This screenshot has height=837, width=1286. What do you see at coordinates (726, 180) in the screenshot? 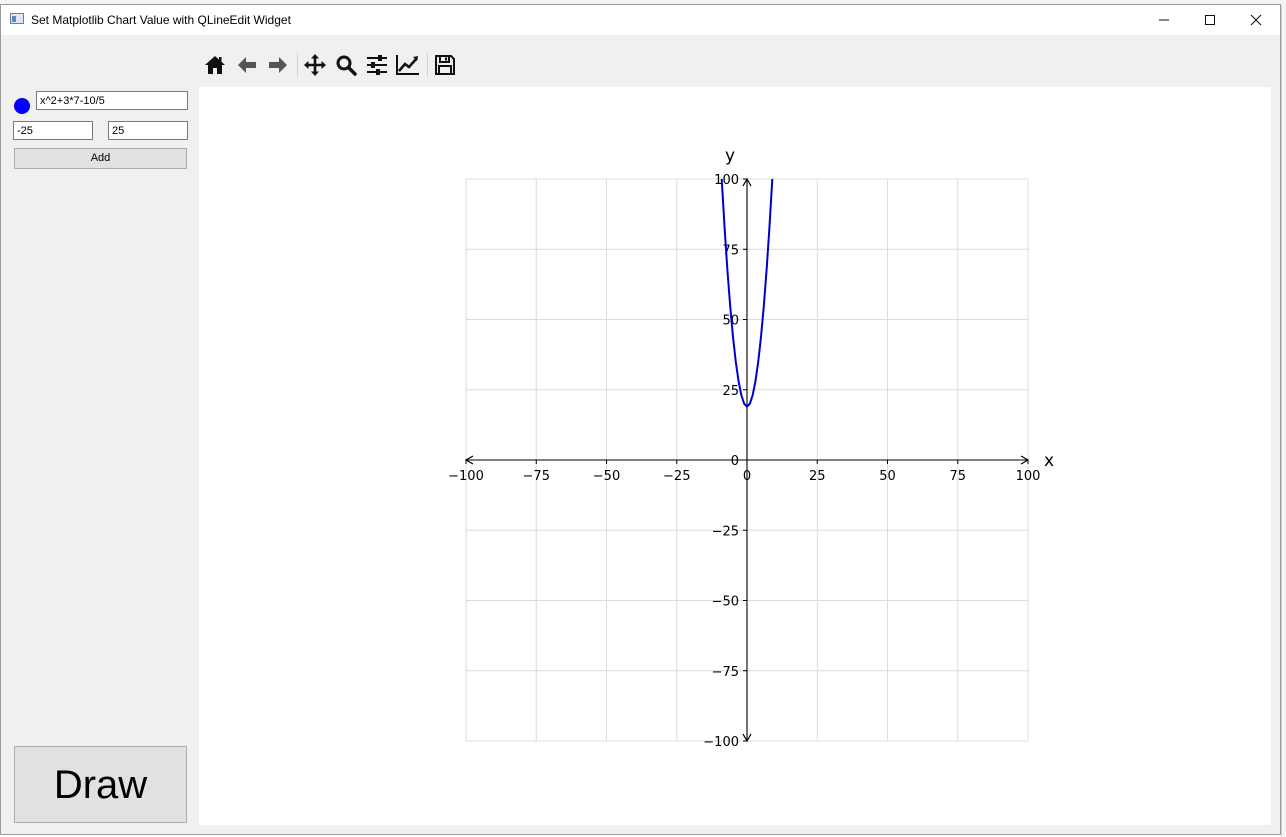
I see `y-tick-label: 100` at bounding box center [726, 180].